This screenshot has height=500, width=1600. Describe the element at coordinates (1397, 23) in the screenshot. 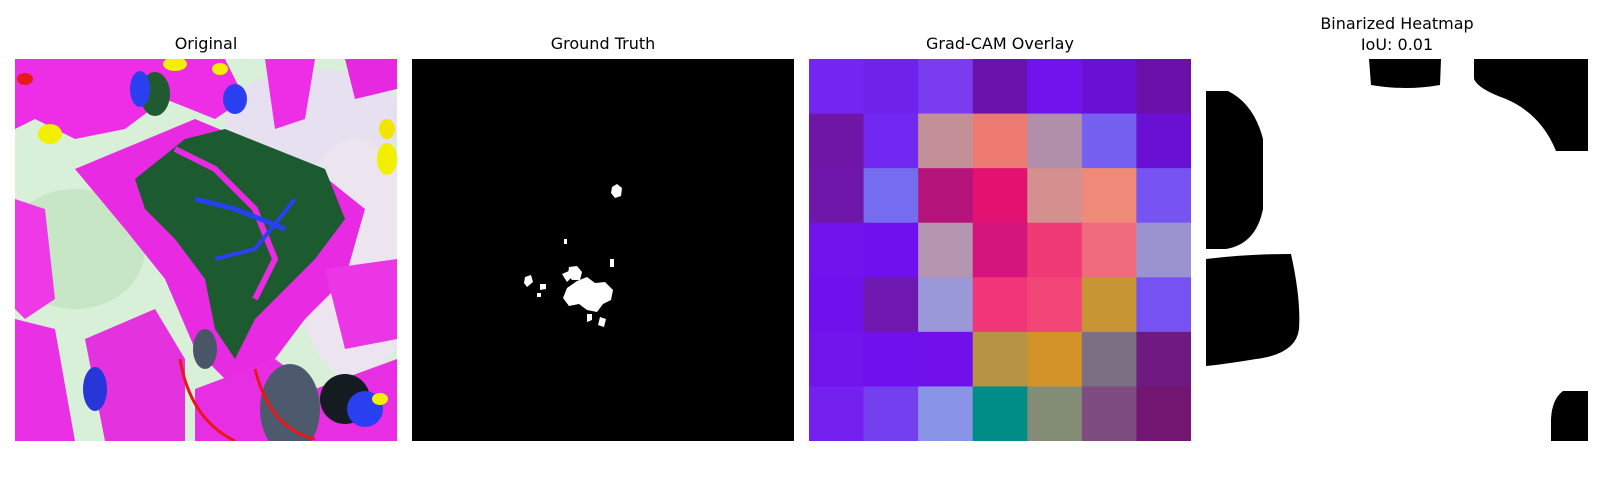

I see `binarized-title-line1: Binarized Heatmap` at that location.